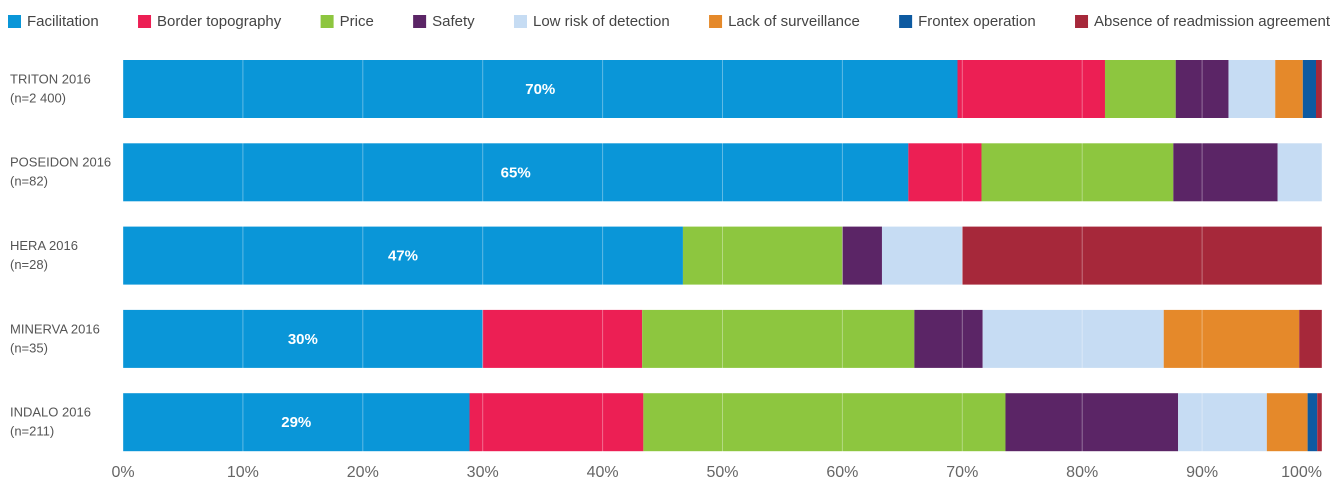 This screenshot has height=488, width=1339. What do you see at coordinates (977, 21) in the screenshot?
I see `legend-label: Frontex operation` at bounding box center [977, 21].